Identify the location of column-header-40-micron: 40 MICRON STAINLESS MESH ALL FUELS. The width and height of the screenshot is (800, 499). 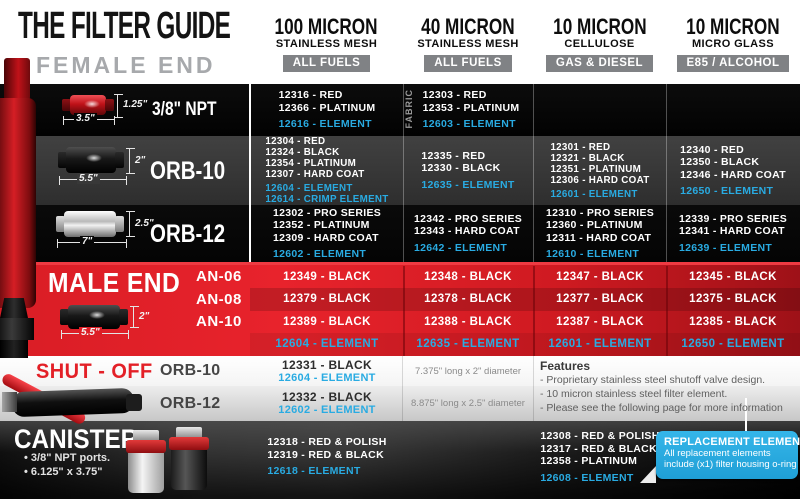
(468, 44).